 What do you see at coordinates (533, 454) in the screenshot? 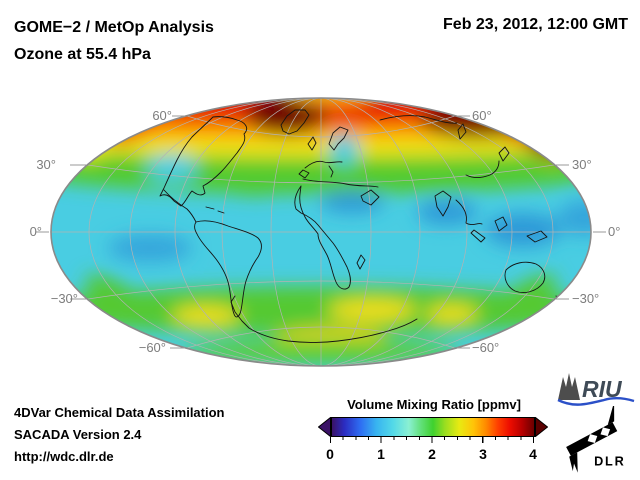
I see `colorbar-tick-4: 4` at bounding box center [533, 454].